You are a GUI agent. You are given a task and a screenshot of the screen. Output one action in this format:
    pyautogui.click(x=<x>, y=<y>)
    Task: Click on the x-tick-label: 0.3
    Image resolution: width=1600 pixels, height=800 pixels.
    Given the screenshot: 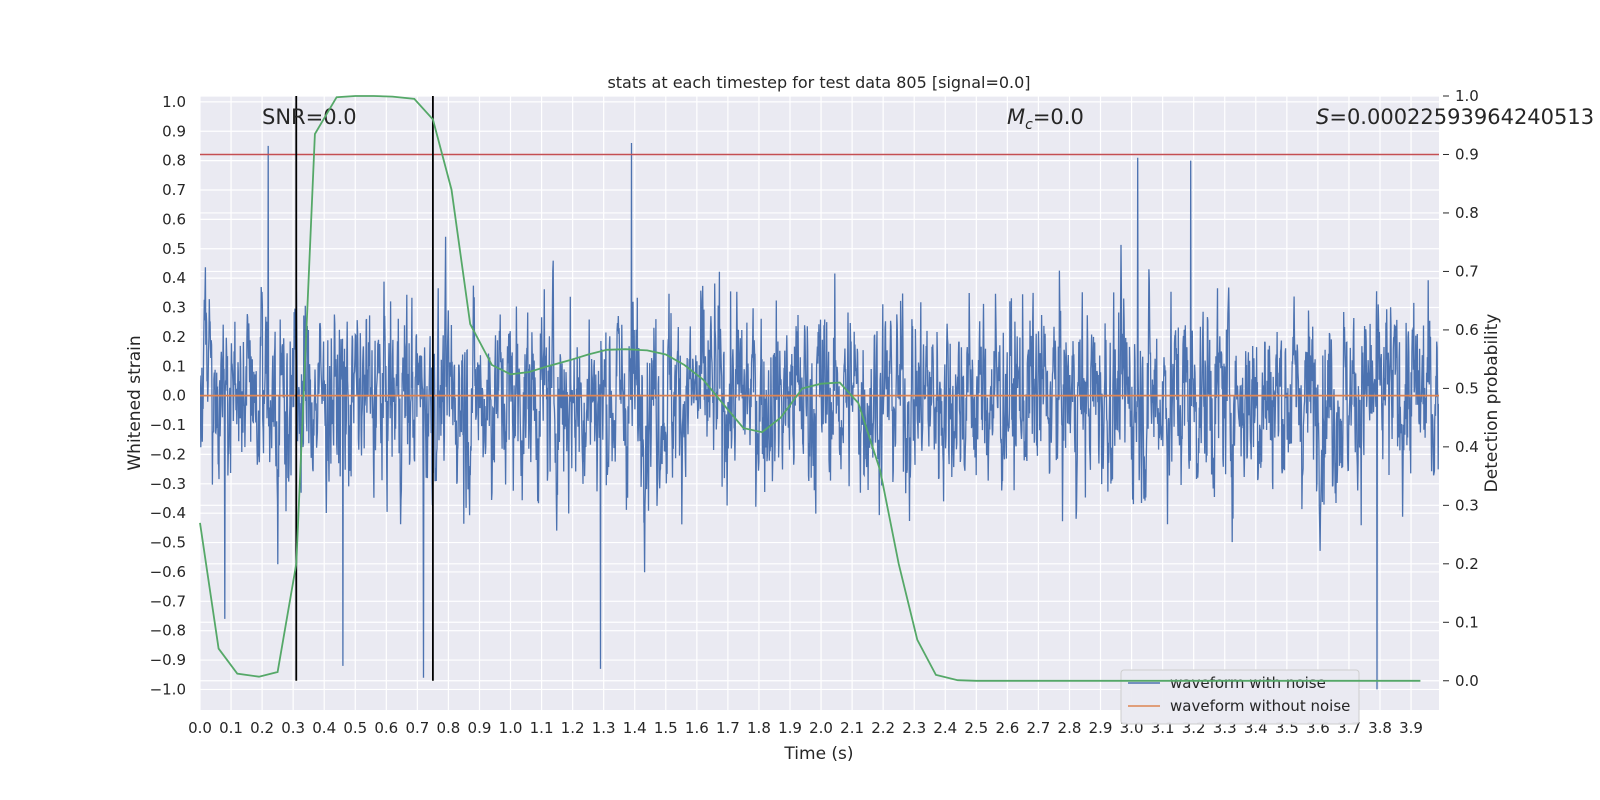 What is the action you would take?
    pyautogui.click(x=293, y=728)
    